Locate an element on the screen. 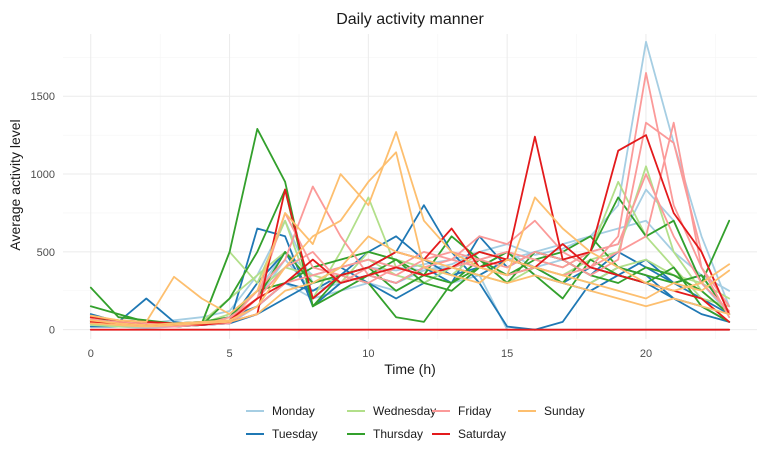 The width and height of the screenshot is (768, 460). y-tick-labels: 0 500 1000 1500 is located at coordinates (43, 213).